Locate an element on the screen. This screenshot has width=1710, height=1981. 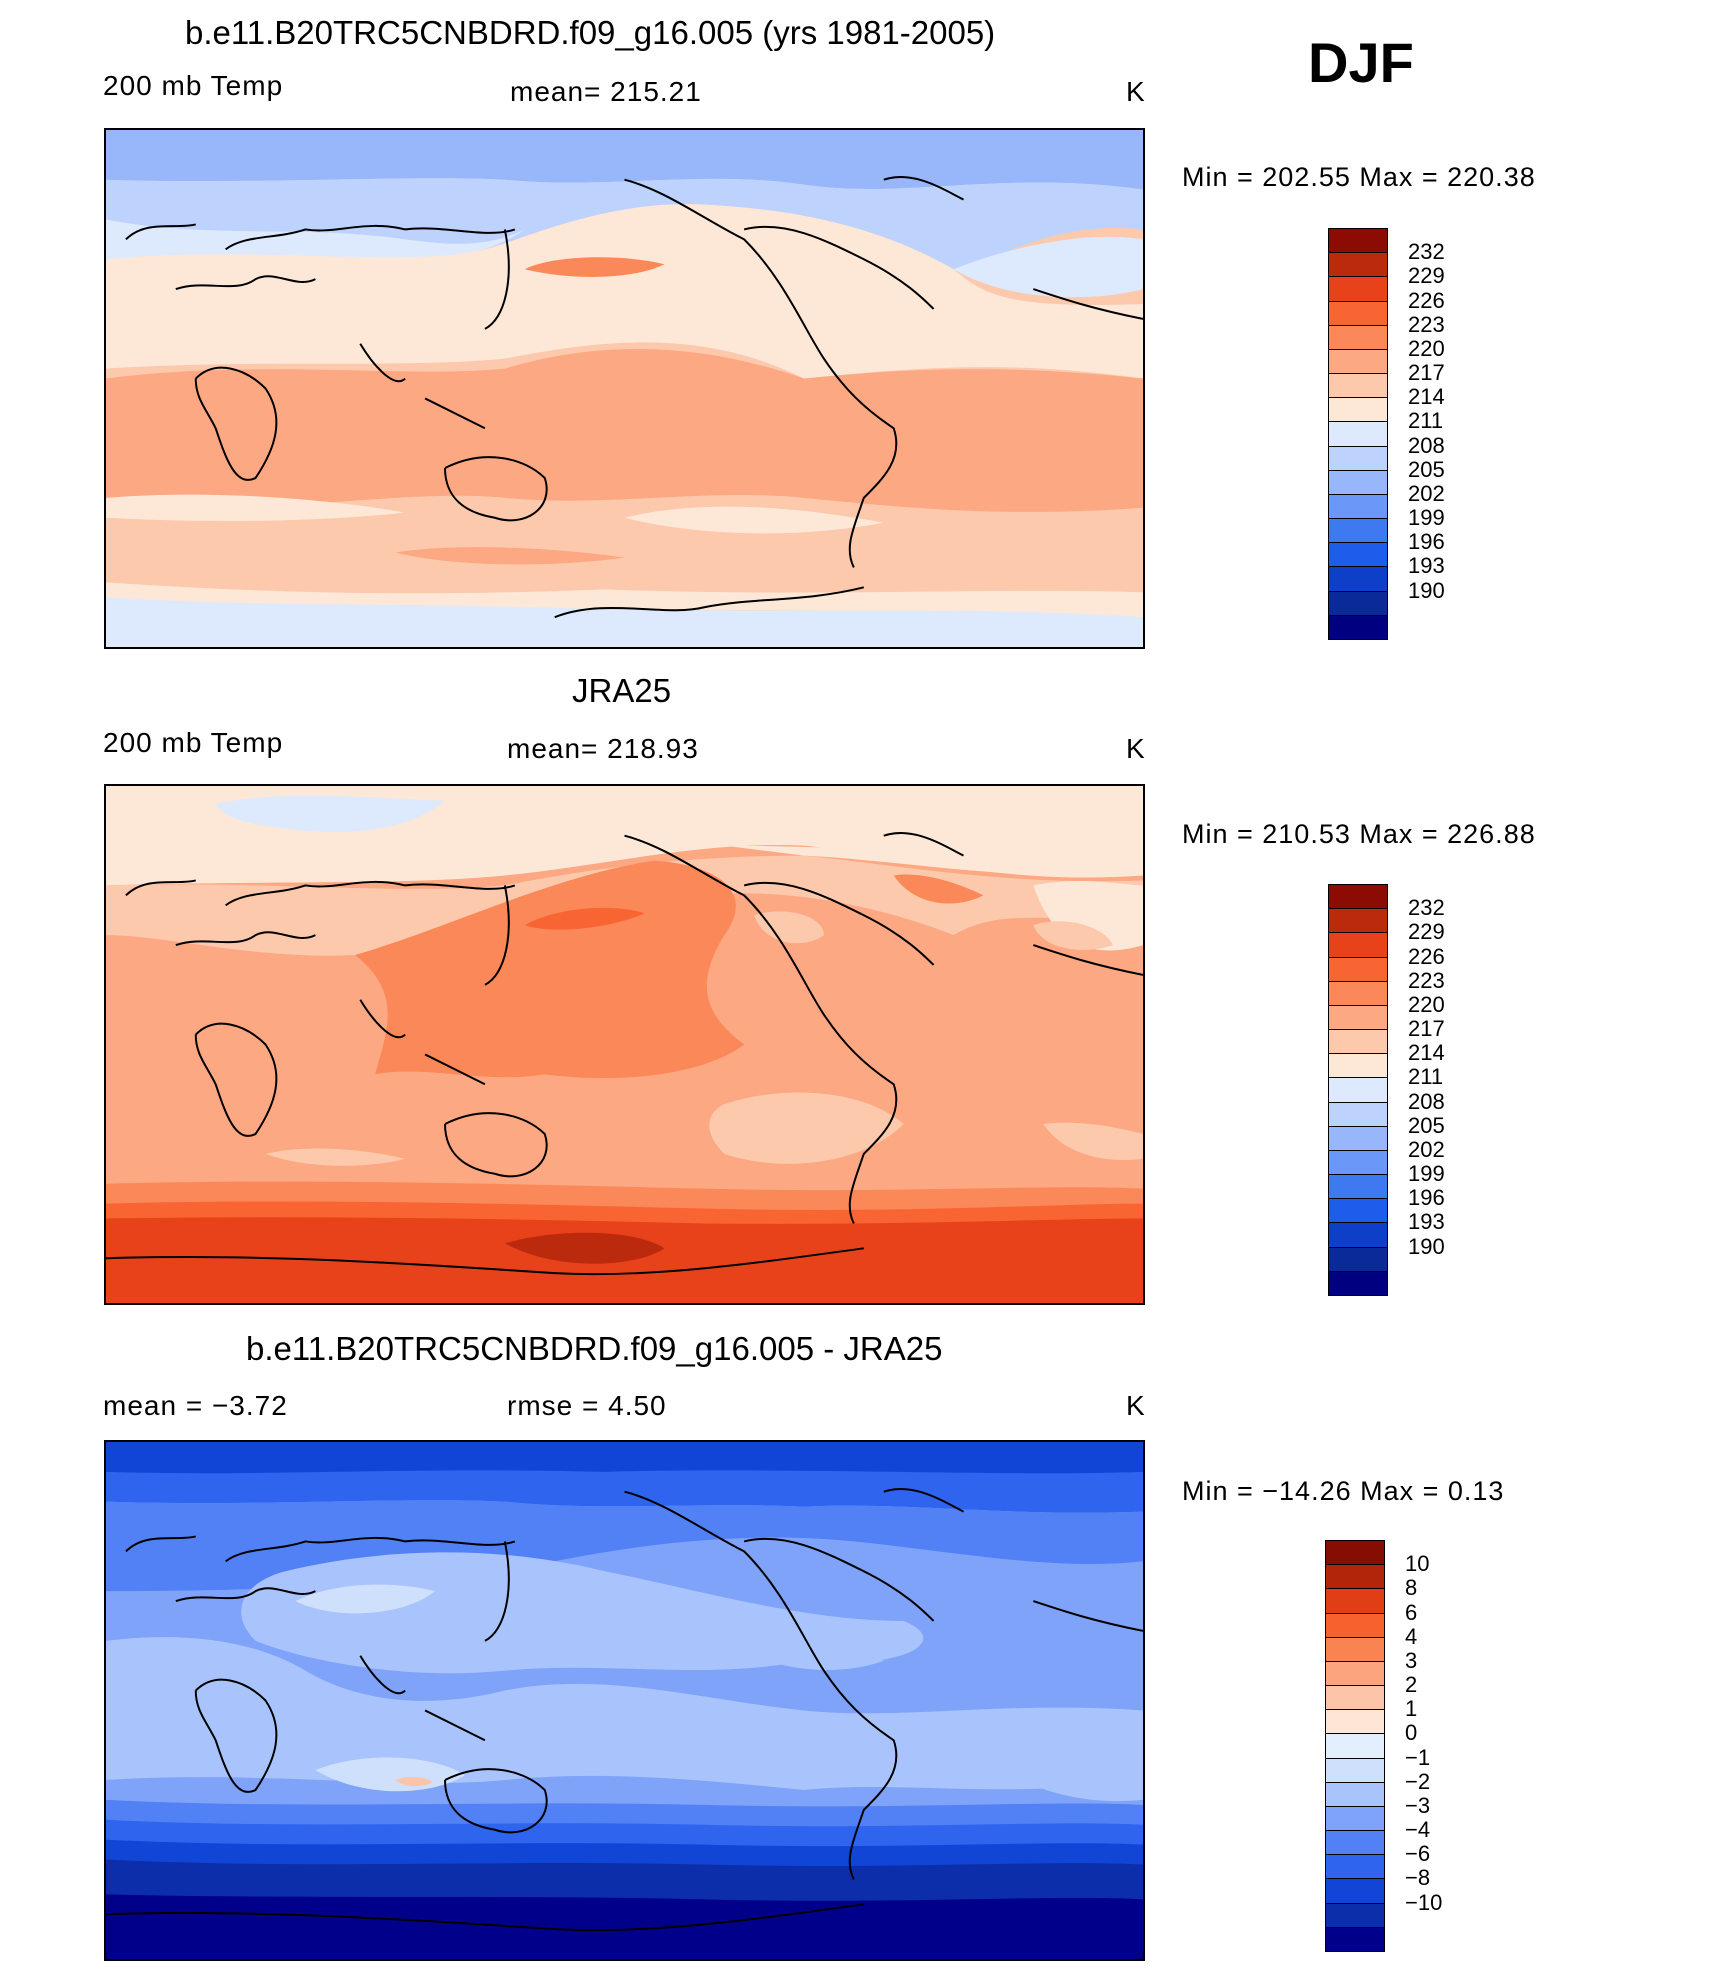
colorbar-tick-label: 1 is located at coordinates (1411, 1709).